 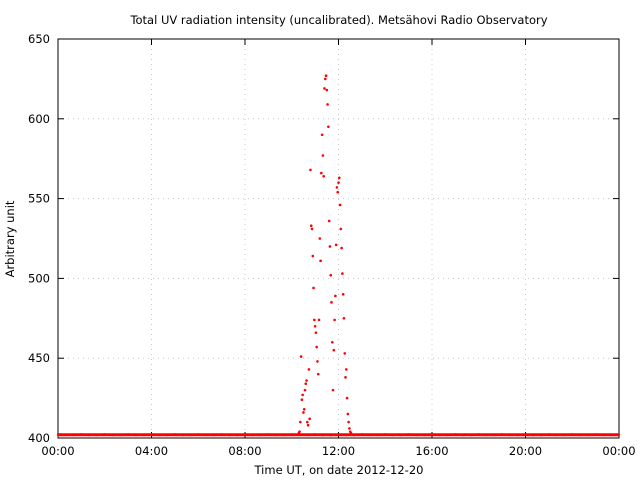 What do you see at coordinates (244, 451) in the screenshot?
I see `x-tick-label: 08:00` at bounding box center [244, 451].